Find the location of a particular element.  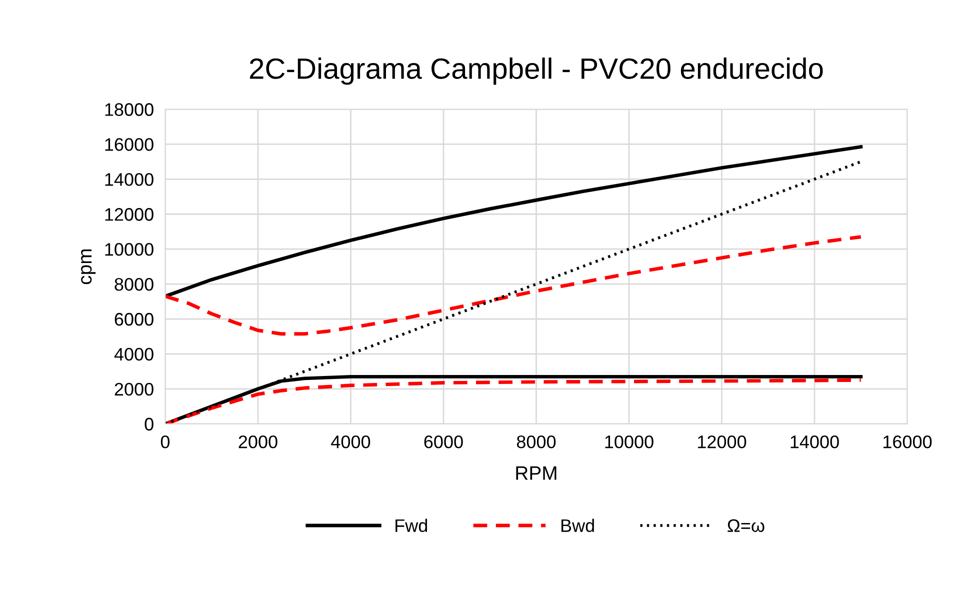

y-tick-label: 4000 is located at coordinates (134, 354).